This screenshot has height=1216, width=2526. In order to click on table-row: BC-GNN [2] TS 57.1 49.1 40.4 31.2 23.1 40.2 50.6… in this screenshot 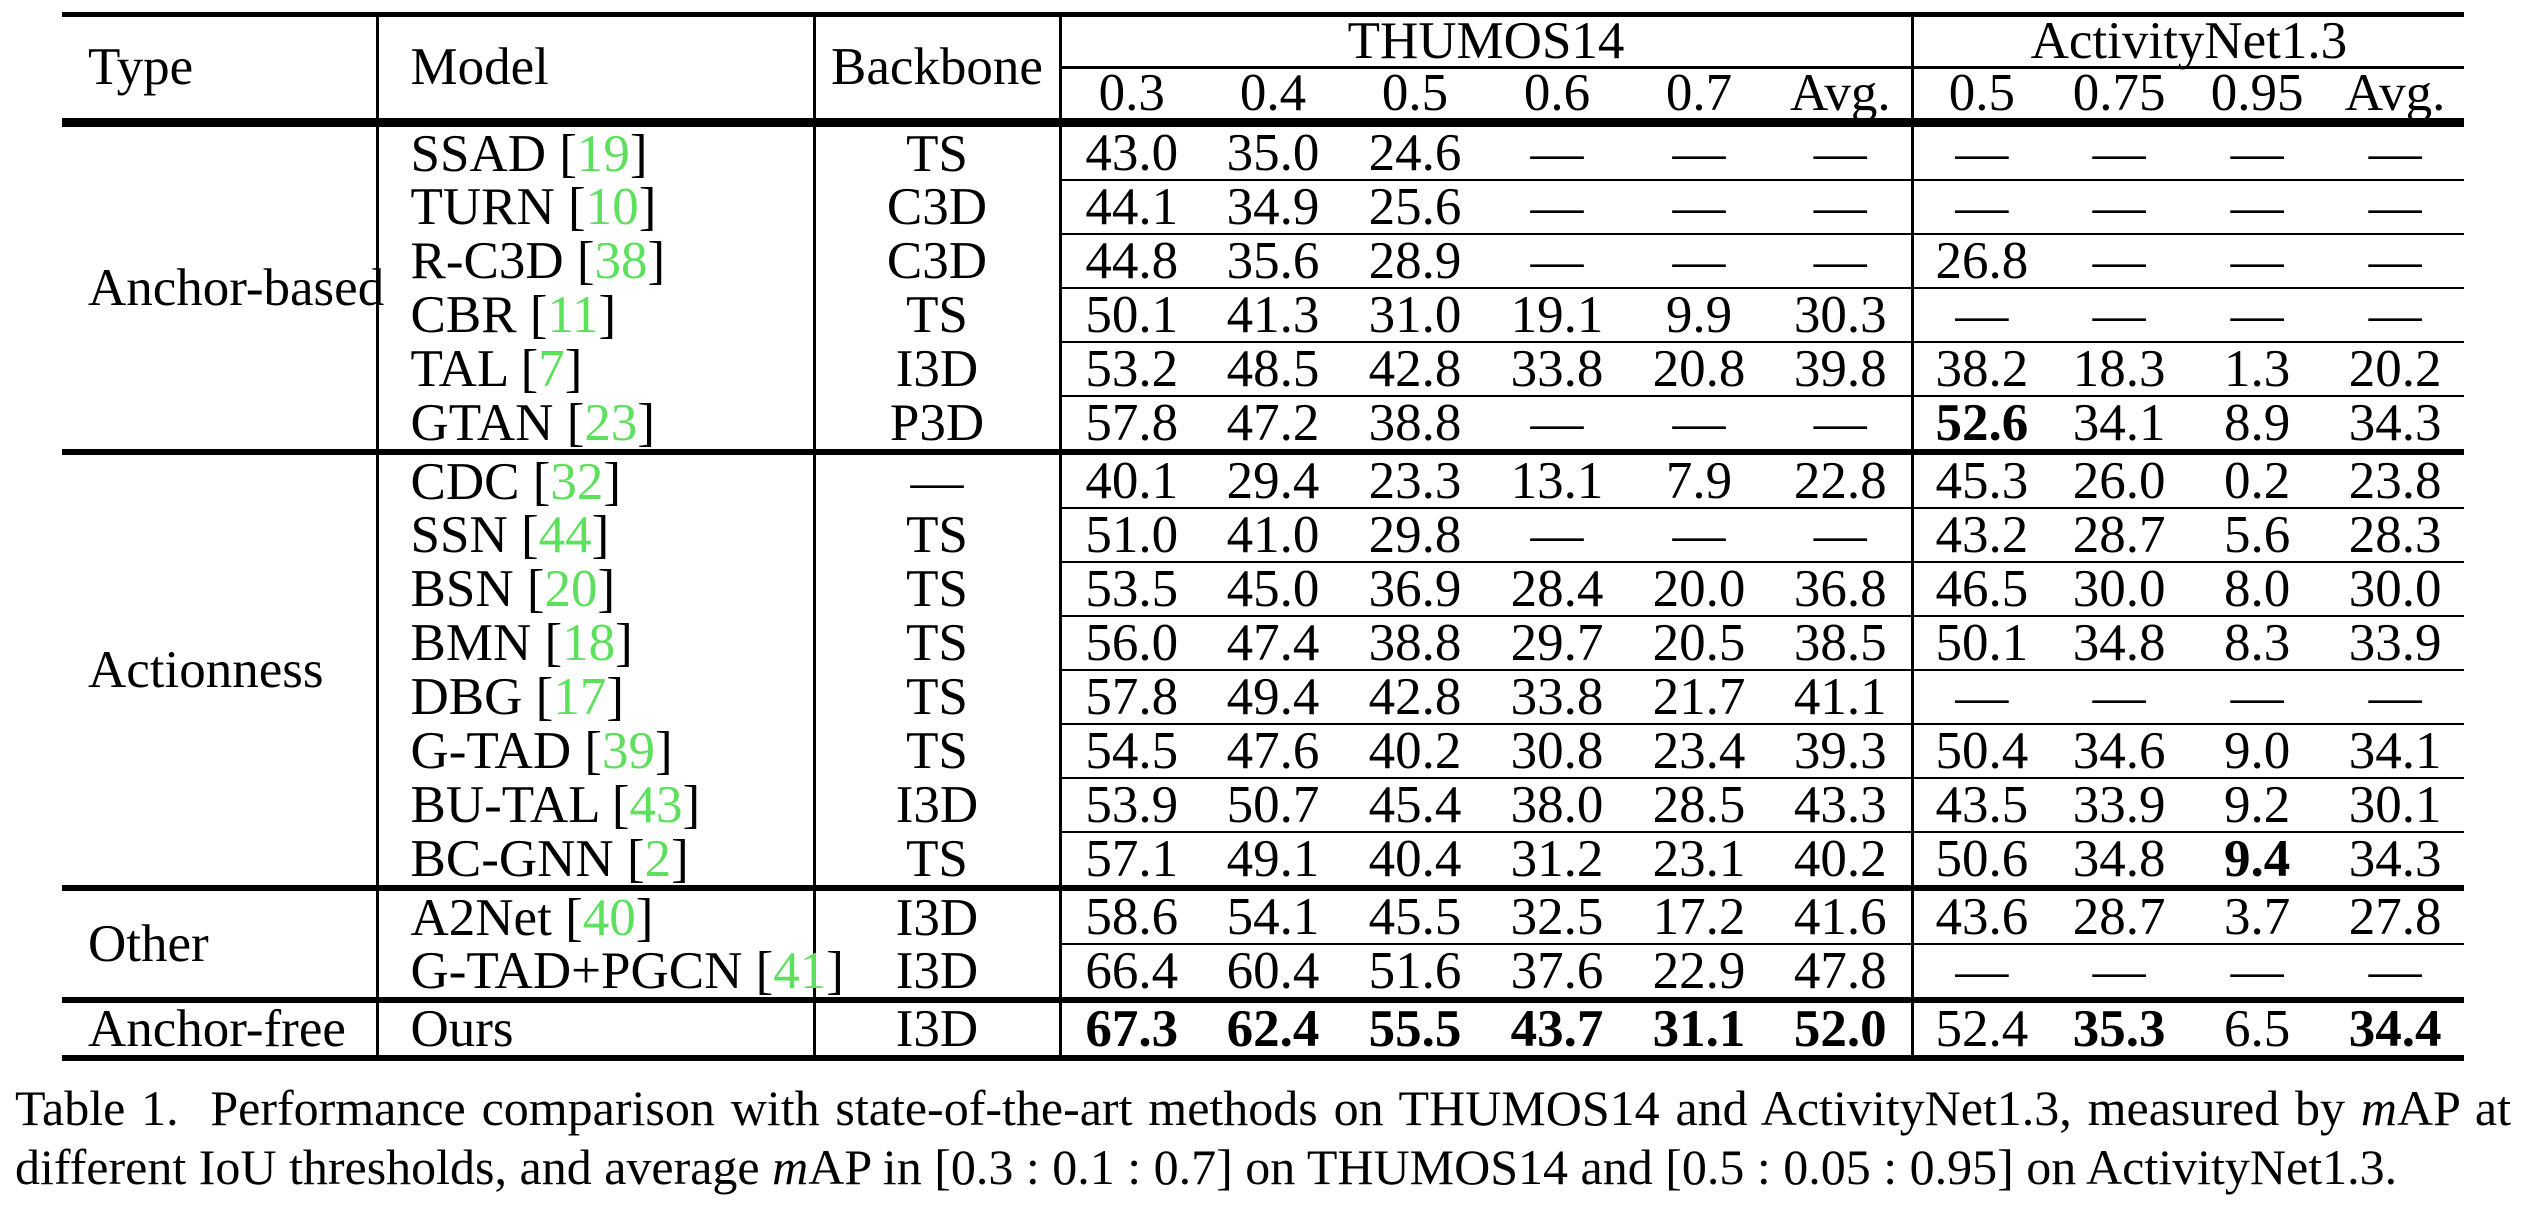, I will do `click(1263, 859)`.